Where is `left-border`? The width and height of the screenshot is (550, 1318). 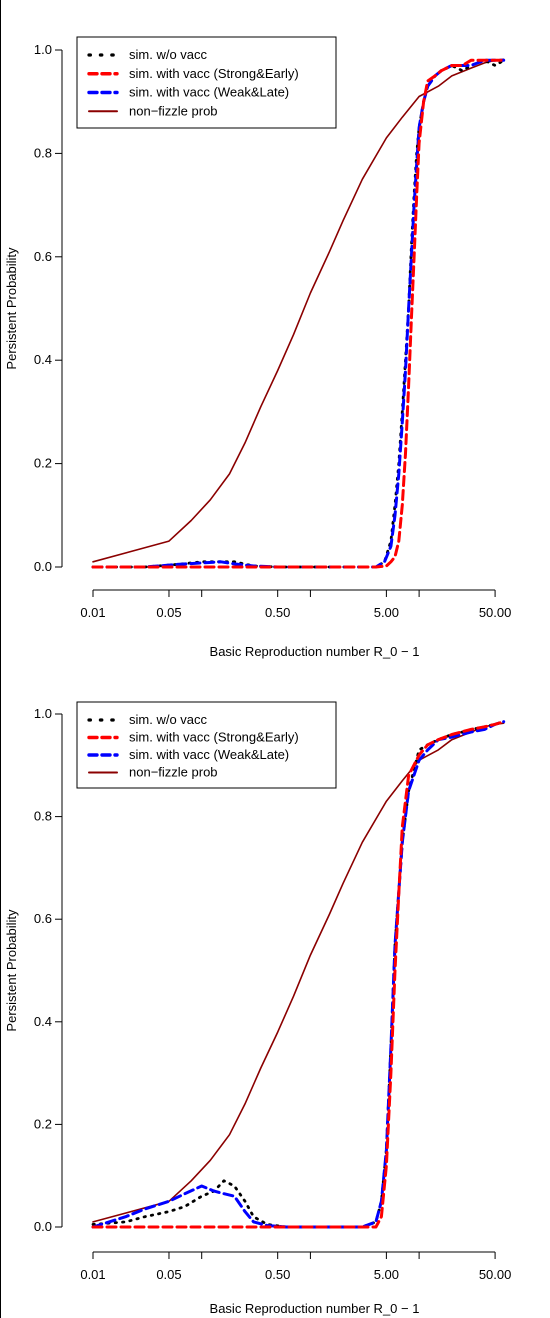
left-border is located at coordinates (0, 659).